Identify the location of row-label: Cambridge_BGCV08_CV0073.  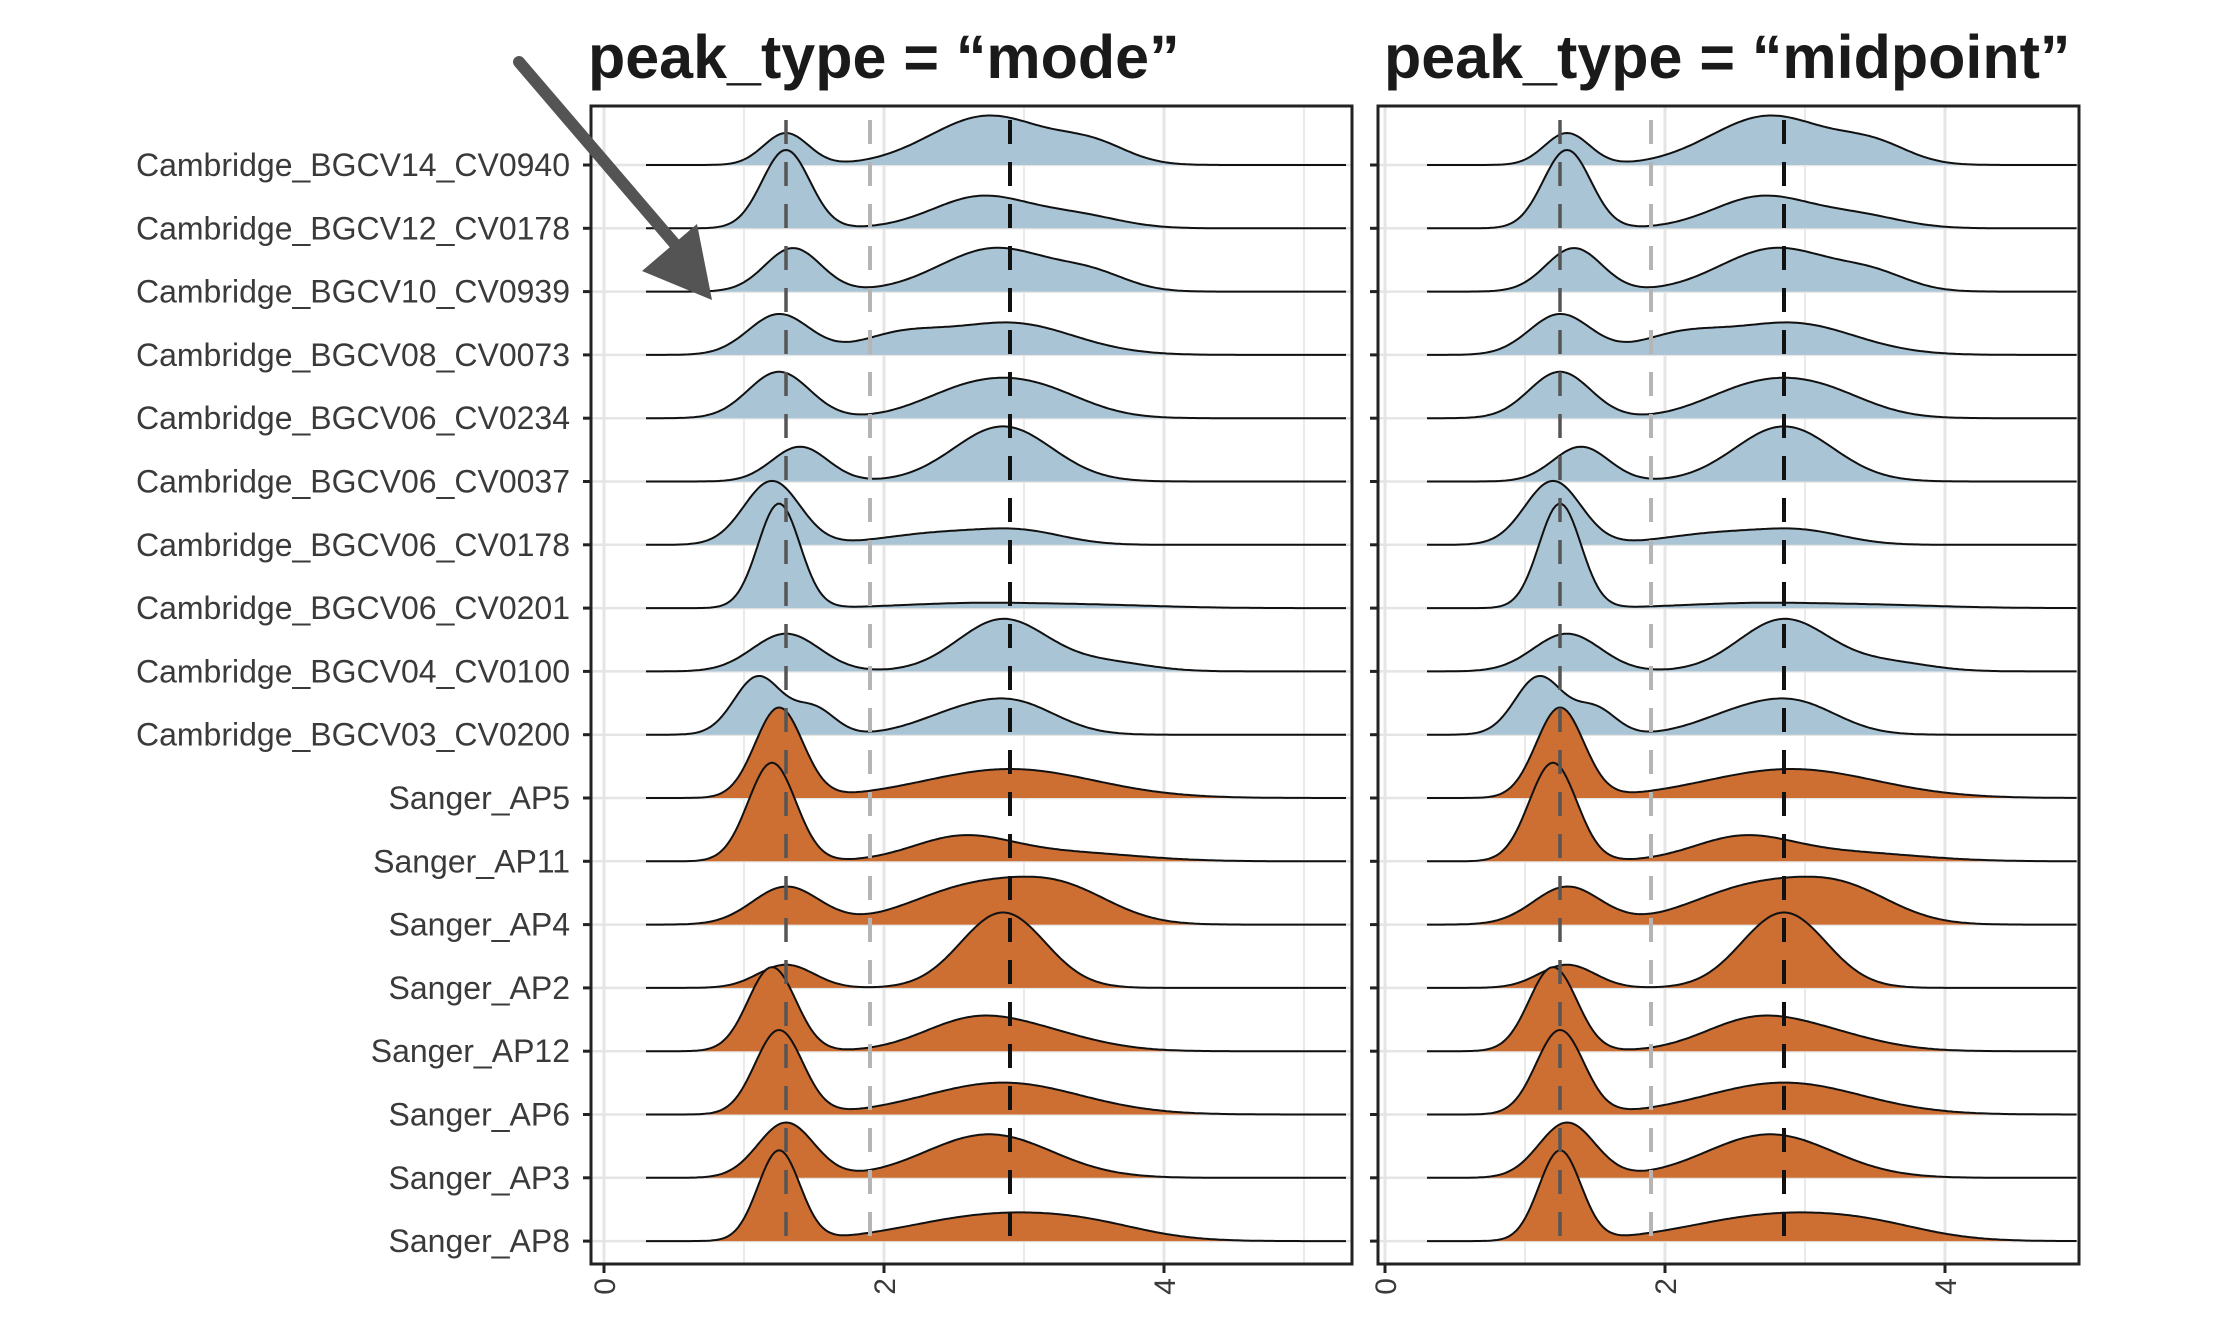
(353, 355).